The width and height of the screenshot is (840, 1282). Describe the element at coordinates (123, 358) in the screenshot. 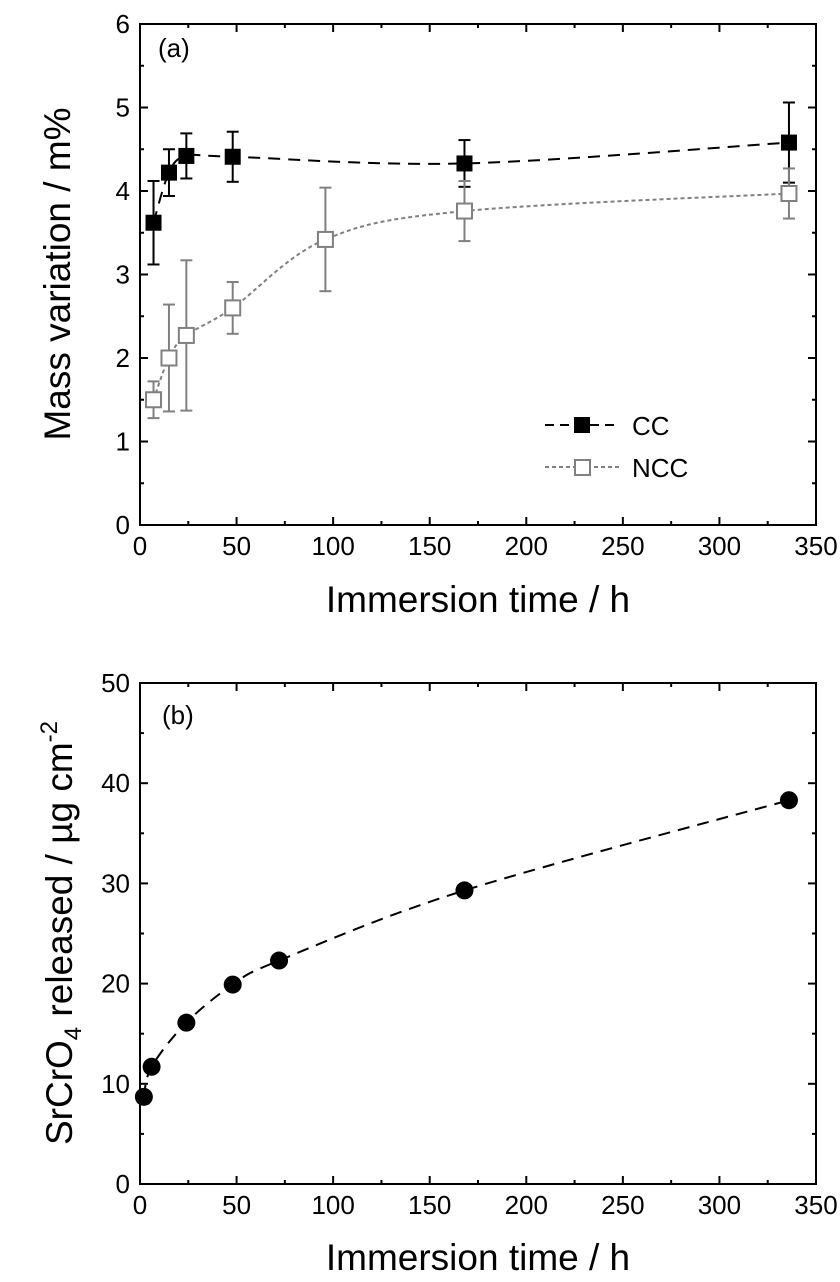

I see `y-tick-label: 2` at that location.